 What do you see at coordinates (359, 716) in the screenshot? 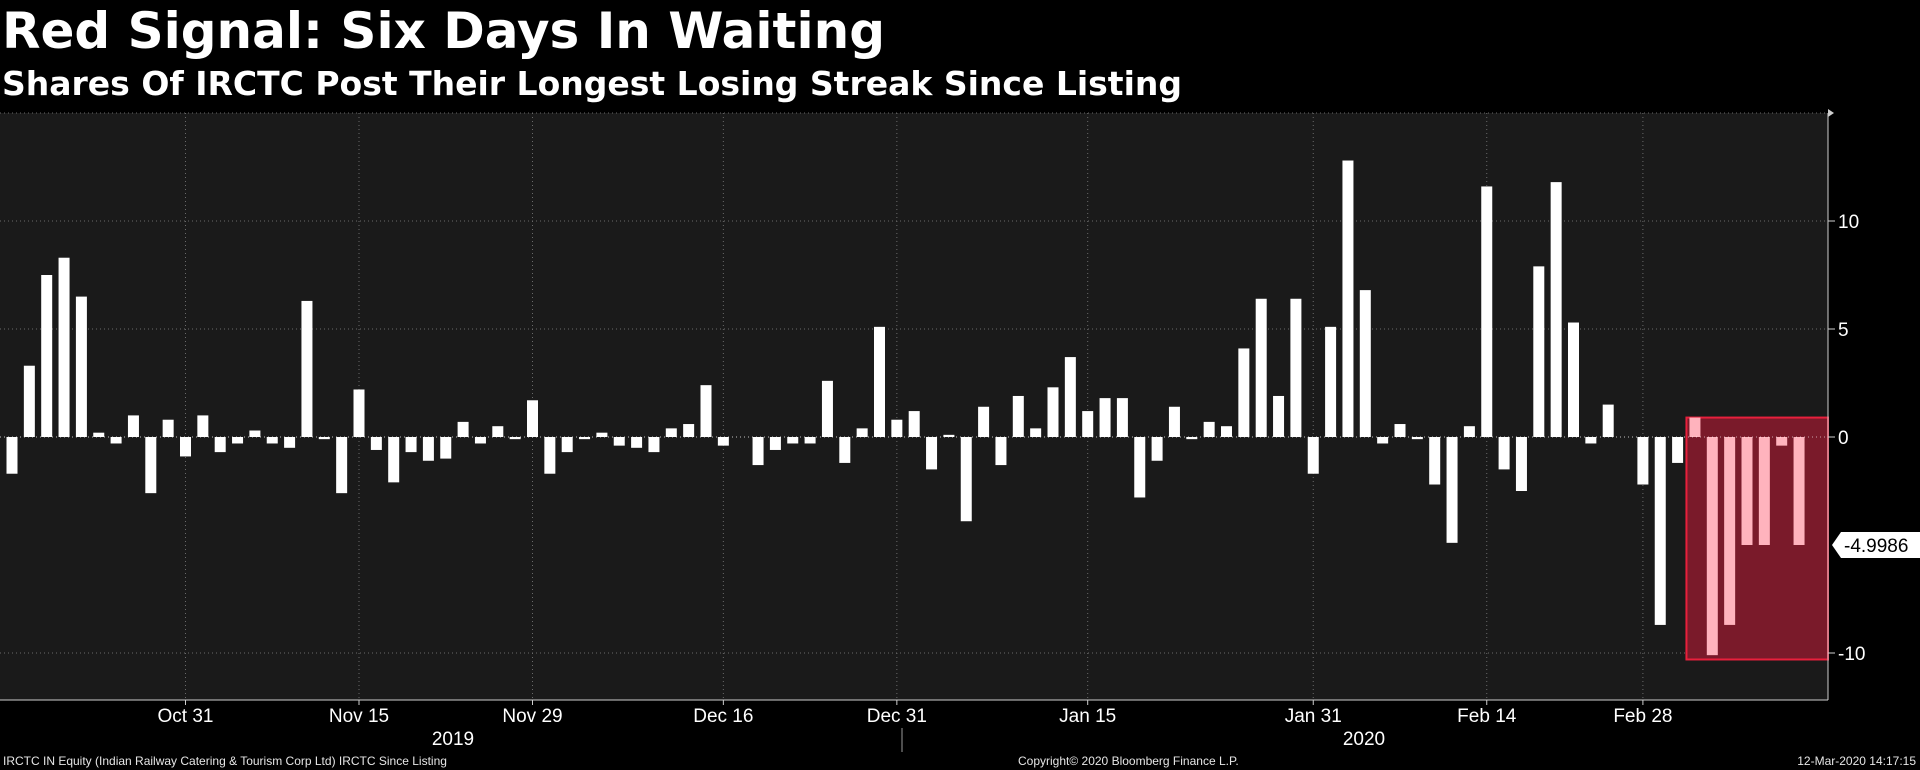
I see `x-tick-label: Nov 15` at bounding box center [359, 716].